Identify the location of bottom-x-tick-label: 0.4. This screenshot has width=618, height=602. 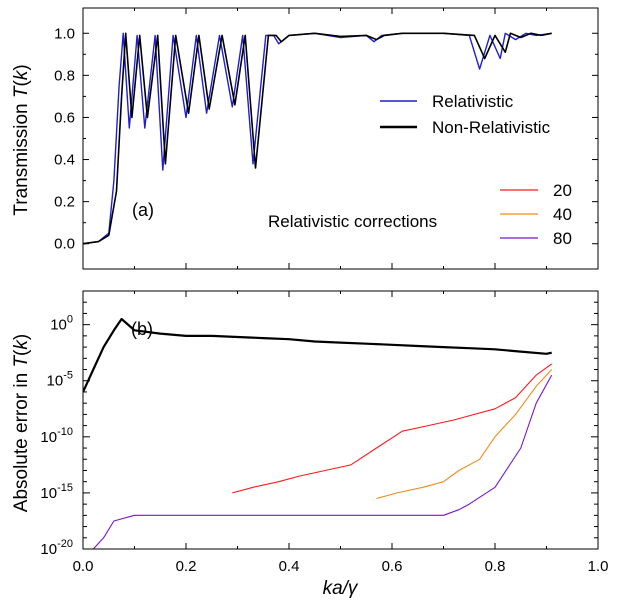
(289, 566).